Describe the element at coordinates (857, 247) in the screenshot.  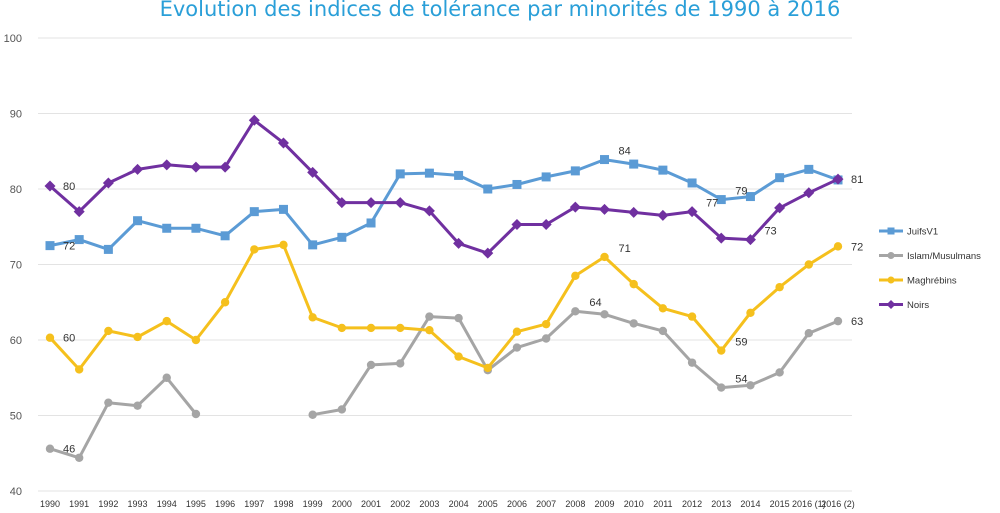
I see `data-label: 72` at that location.